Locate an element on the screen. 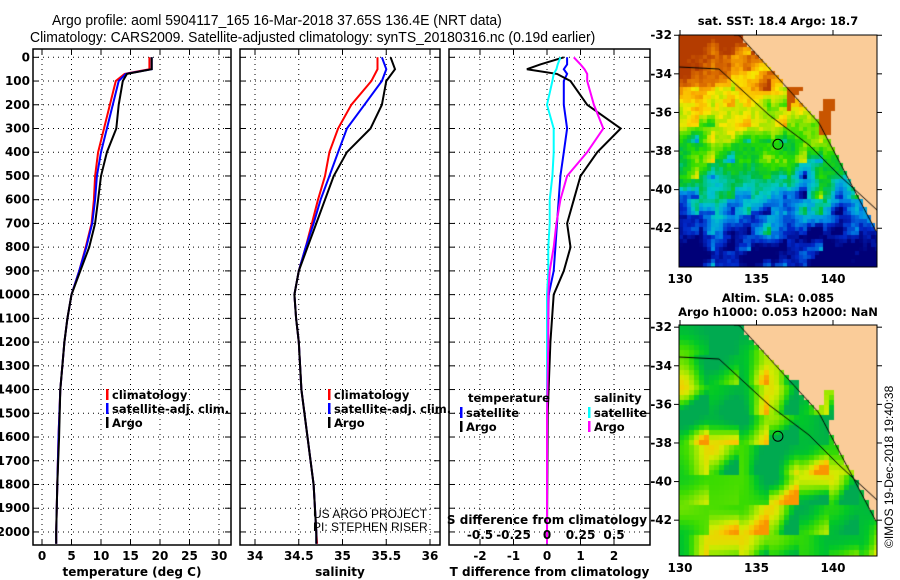 The image size is (900, 580). x-tick-label: 2 is located at coordinates (614, 556).